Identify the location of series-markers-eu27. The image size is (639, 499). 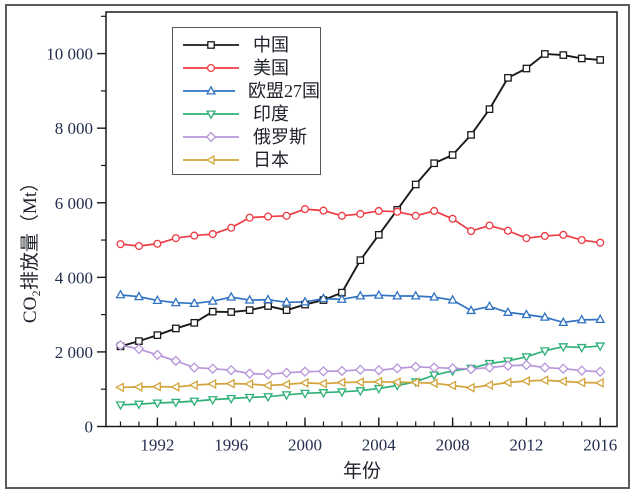
(360, 308).